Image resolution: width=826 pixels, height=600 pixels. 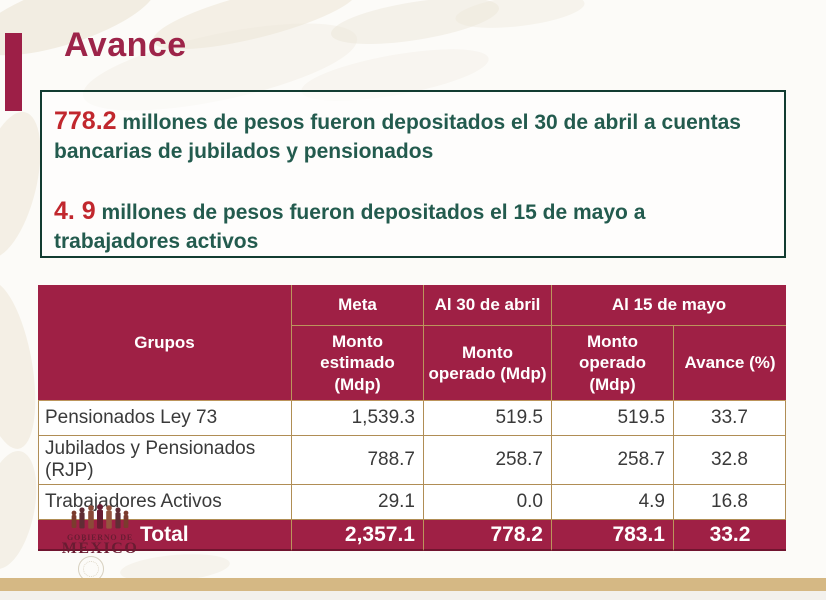 What do you see at coordinates (413, 584) in the screenshot?
I see `footer-gold-bar` at bounding box center [413, 584].